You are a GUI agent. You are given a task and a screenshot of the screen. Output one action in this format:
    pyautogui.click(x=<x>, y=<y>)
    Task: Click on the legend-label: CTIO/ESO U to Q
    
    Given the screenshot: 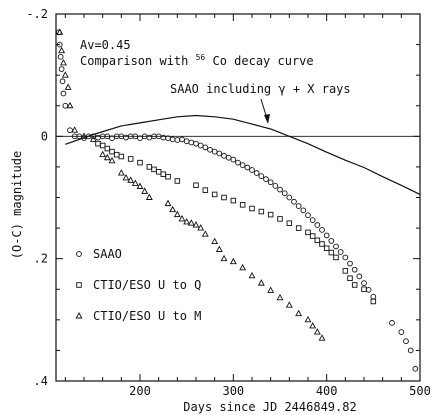 What is the action you would take?
    pyautogui.click(x=147, y=285)
    